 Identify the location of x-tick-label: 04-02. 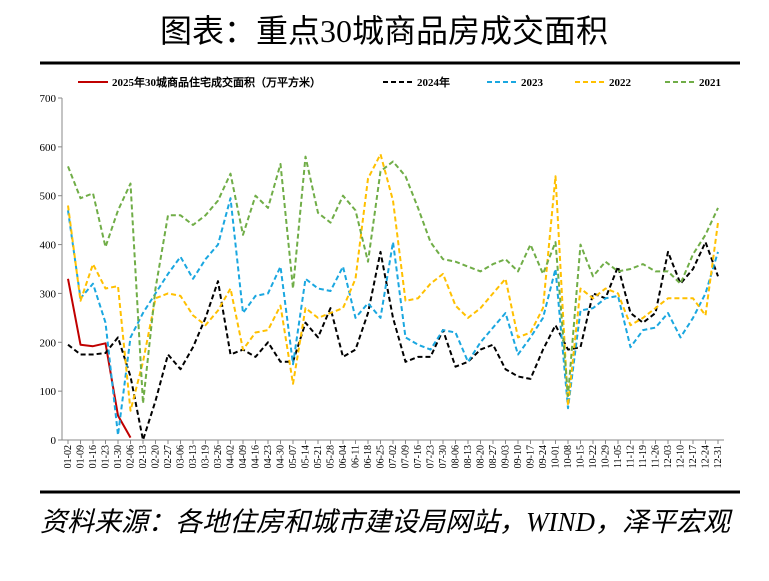
(231, 456).